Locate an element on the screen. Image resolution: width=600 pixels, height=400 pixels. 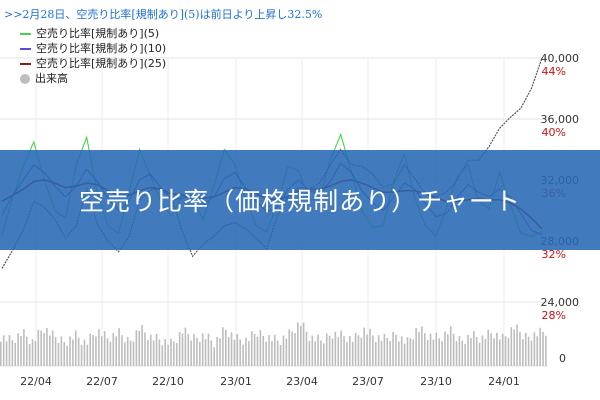
legend-item-ma25: 空売り比率[規制あり](25) is located at coordinates (93, 63).